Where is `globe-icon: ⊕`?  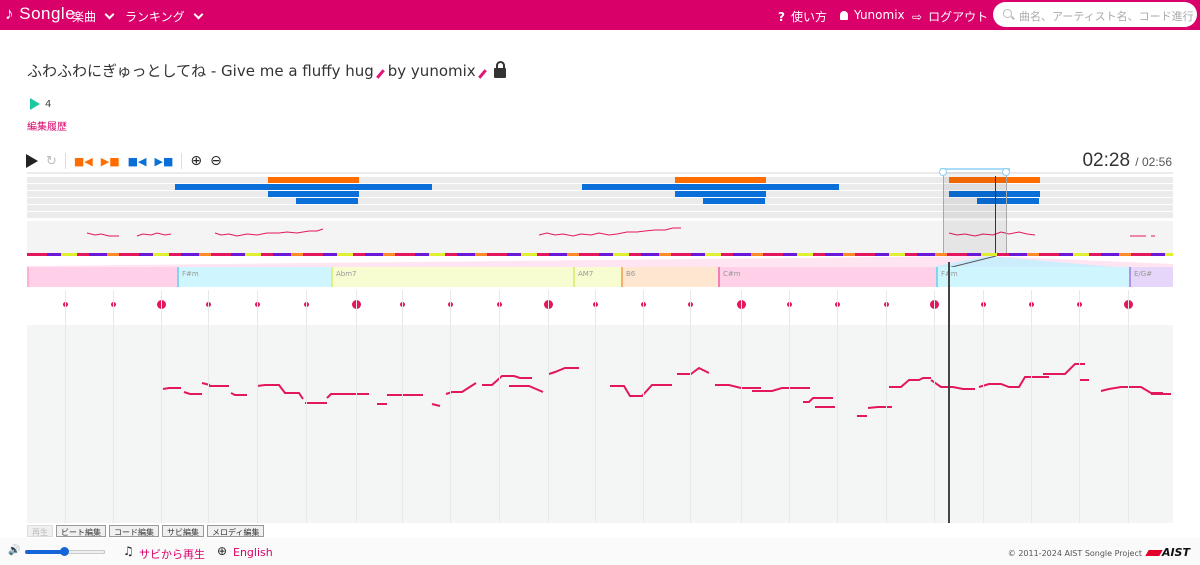 globe-icon: ⊕ is located at coordinates (222, 551).